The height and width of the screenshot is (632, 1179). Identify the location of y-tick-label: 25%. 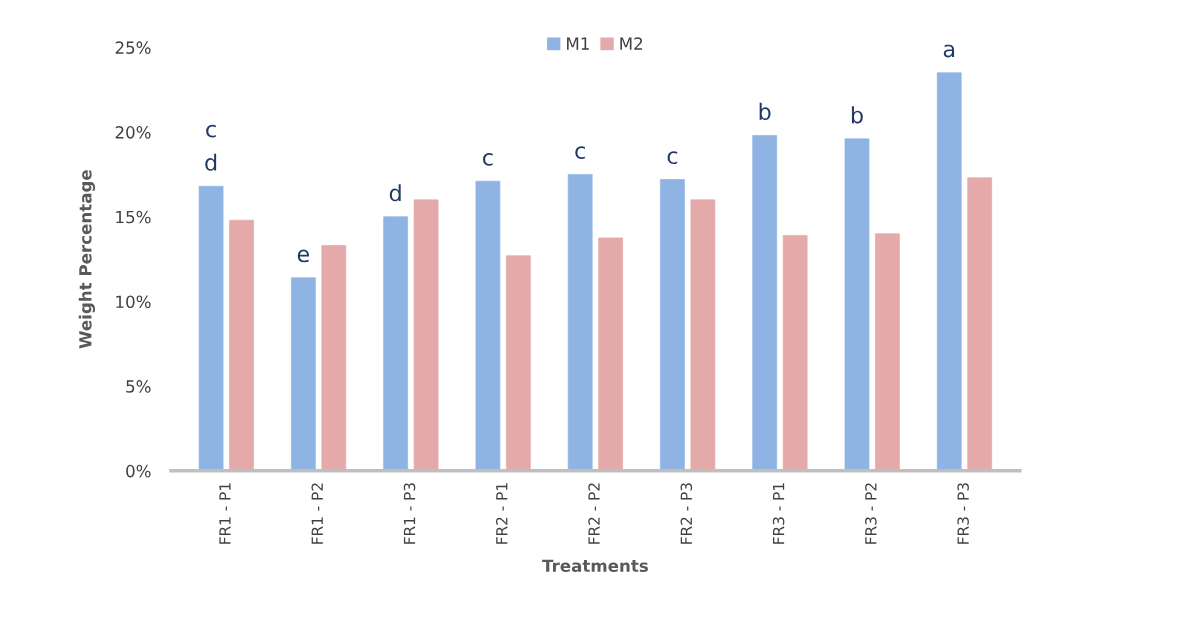
(133, 47).